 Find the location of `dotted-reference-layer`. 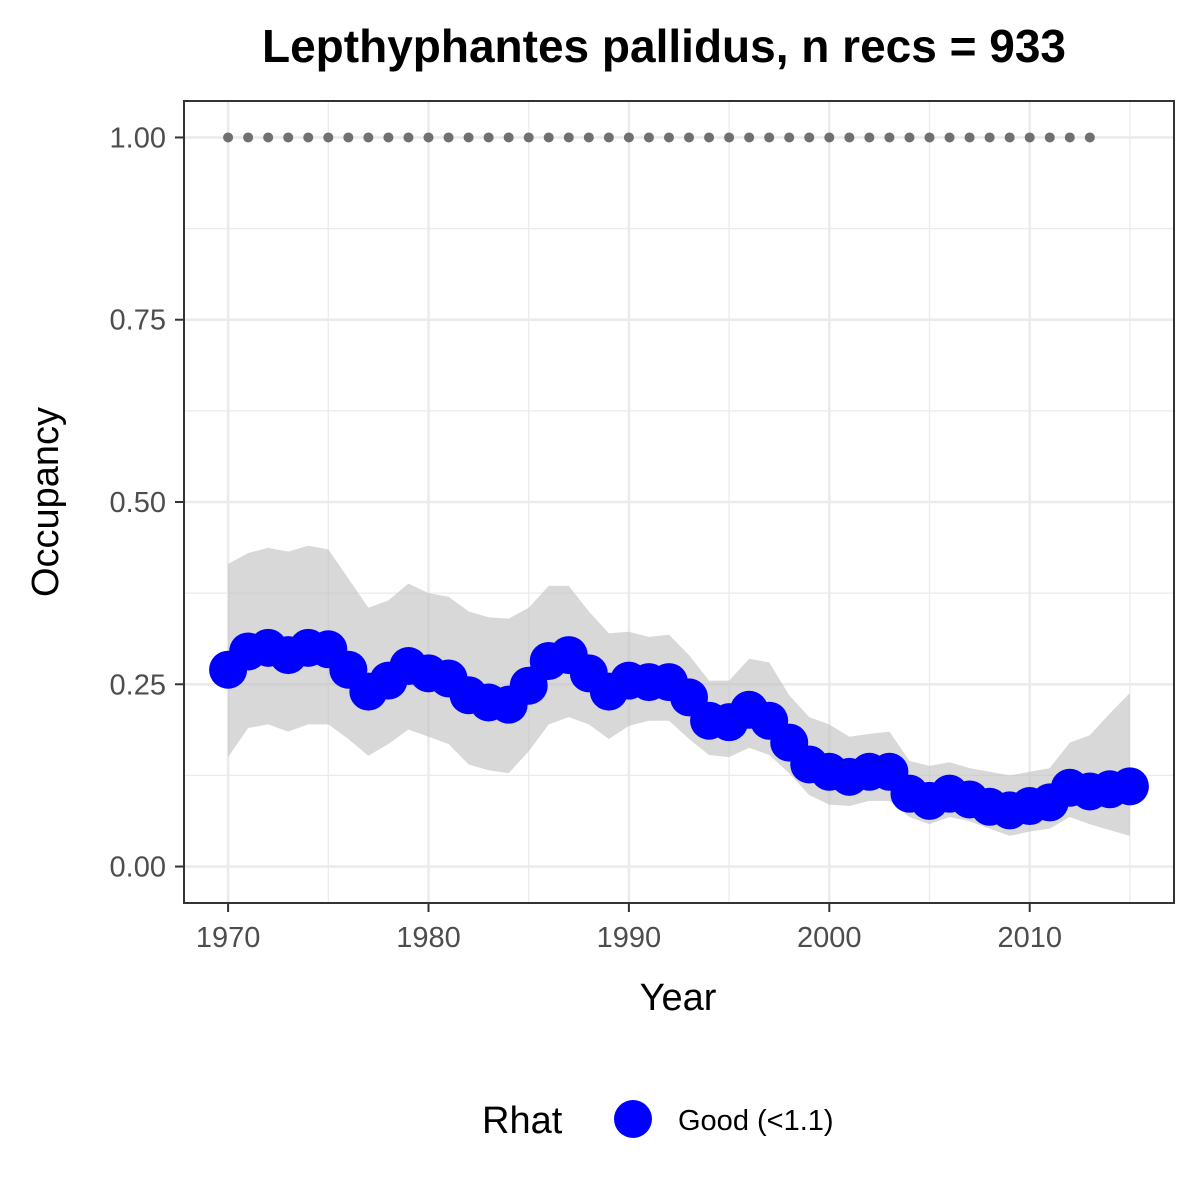

dotted-reference-layer is located at coordinates (659, 137).